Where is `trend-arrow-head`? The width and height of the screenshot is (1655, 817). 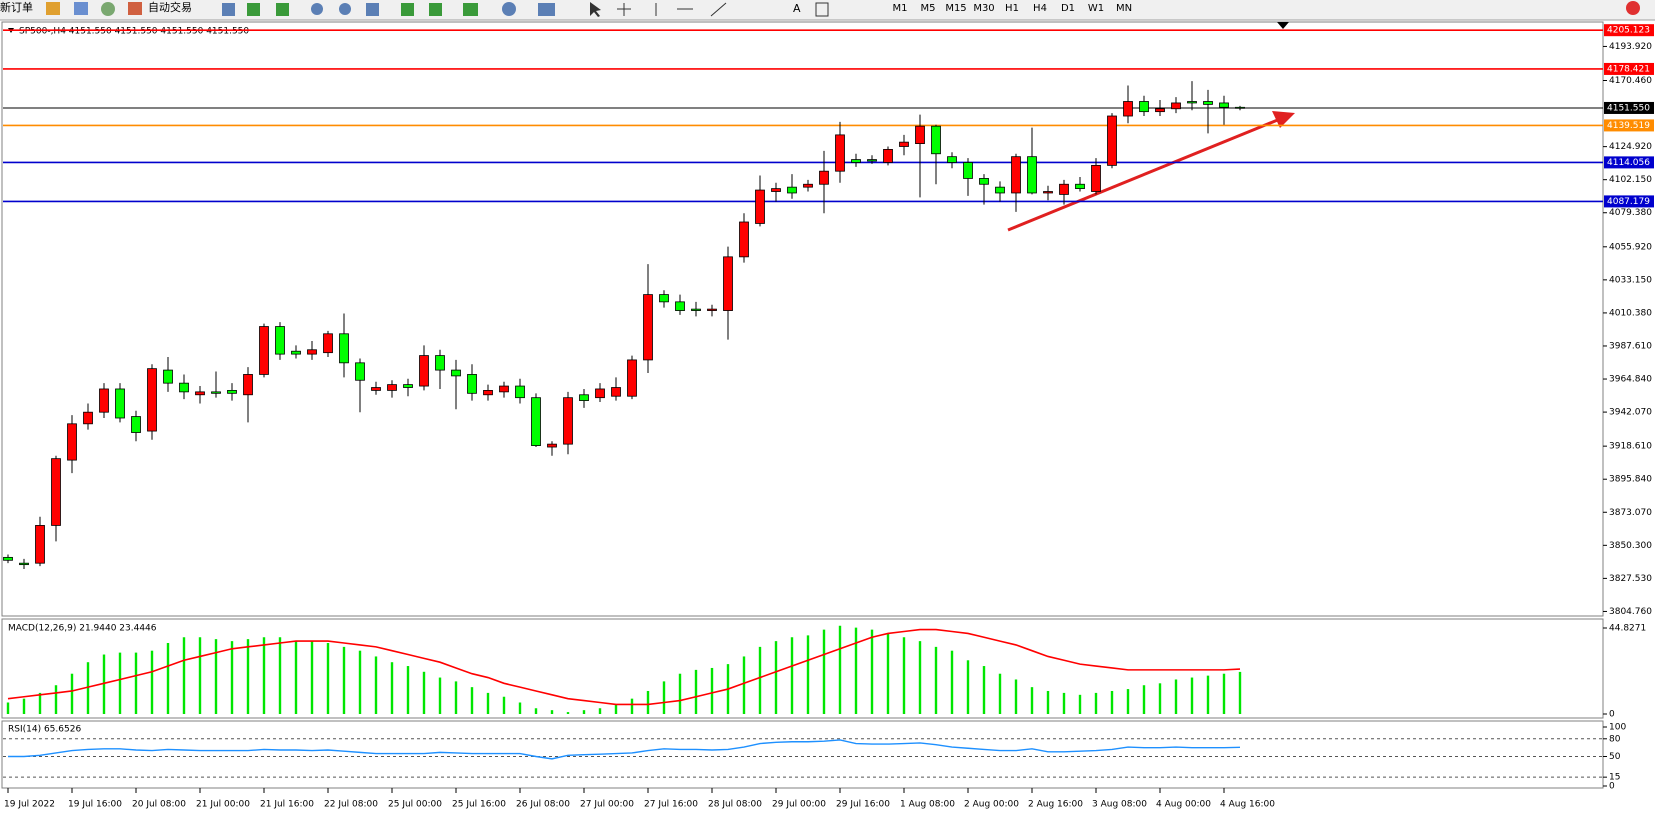 trend-arrow-head is located at coordinates (1283, 119).